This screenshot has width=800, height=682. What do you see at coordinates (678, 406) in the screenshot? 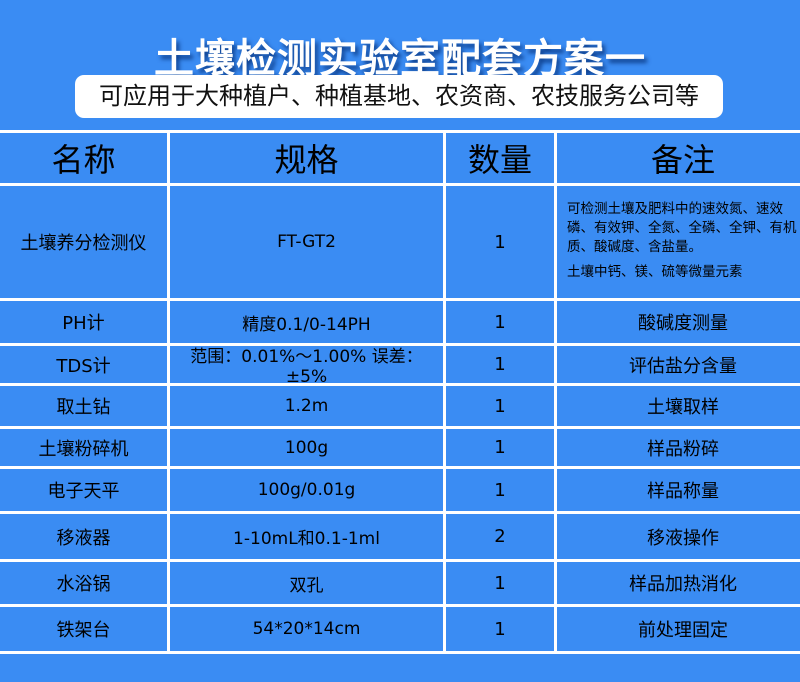
I see `cell-note: 土壤取样` at bounding box center [678, 406].